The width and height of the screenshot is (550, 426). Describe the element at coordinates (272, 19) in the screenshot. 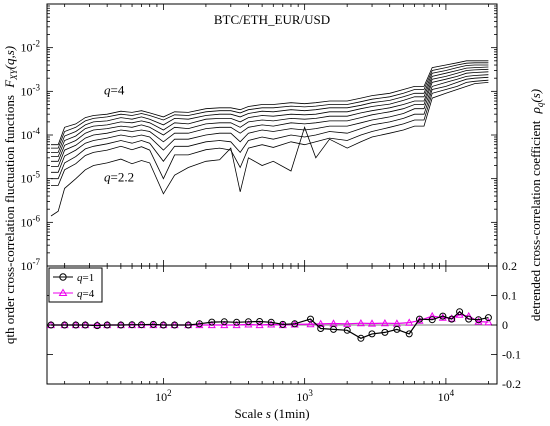

I see `chart-title: BTC/ETH_EUR/USD` at that location.